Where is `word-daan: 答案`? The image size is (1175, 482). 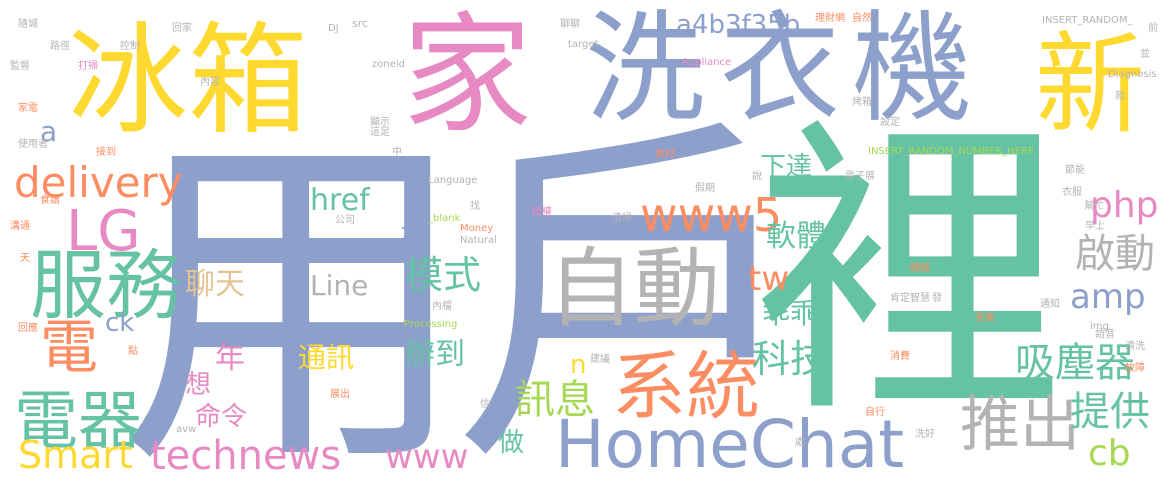 word-daan: 答案 is located at coordinates (985, 318).